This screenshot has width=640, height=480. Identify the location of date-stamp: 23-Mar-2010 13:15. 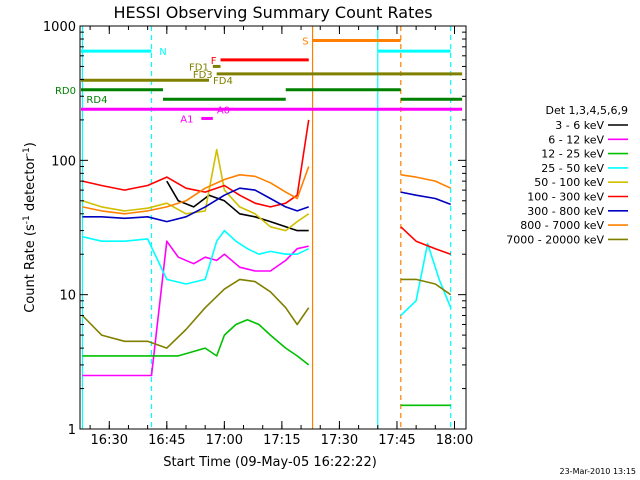
(598, 471).